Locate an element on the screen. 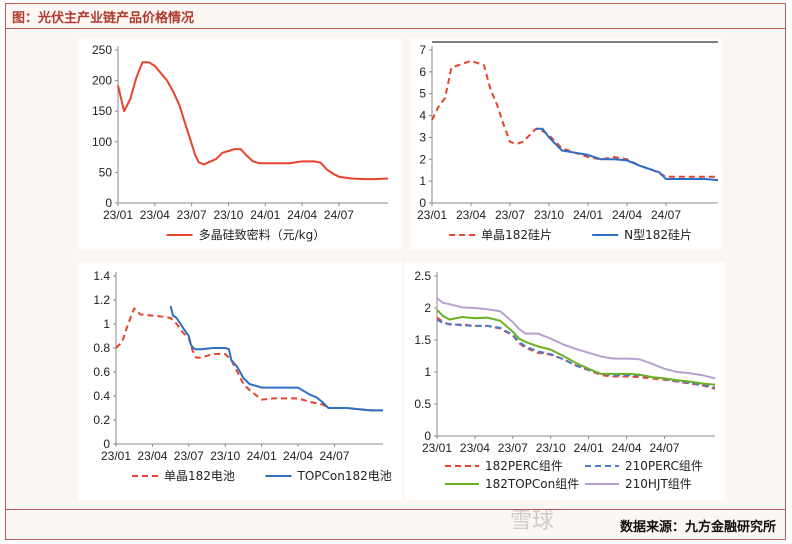  y-tick-label: 1.2 is located at coordinates (101, 300).